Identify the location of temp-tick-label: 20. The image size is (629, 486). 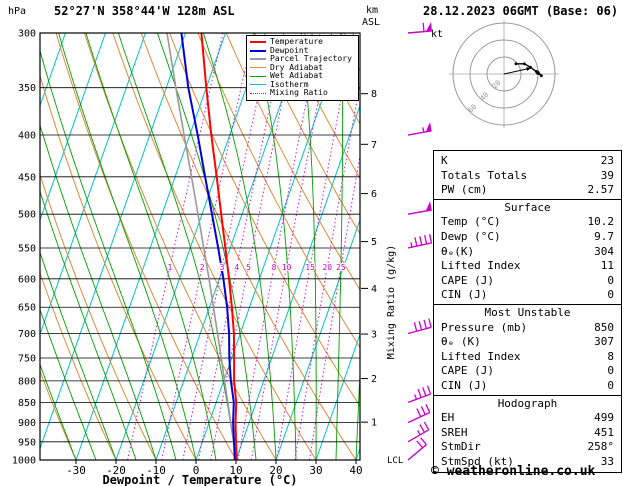
(275, 470).